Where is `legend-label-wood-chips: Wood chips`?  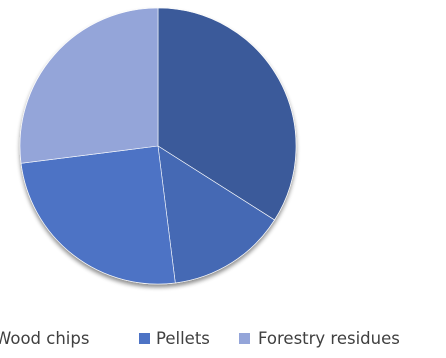
legend-label-wood-chips: Wood chips is located at coordinates (44, 338).